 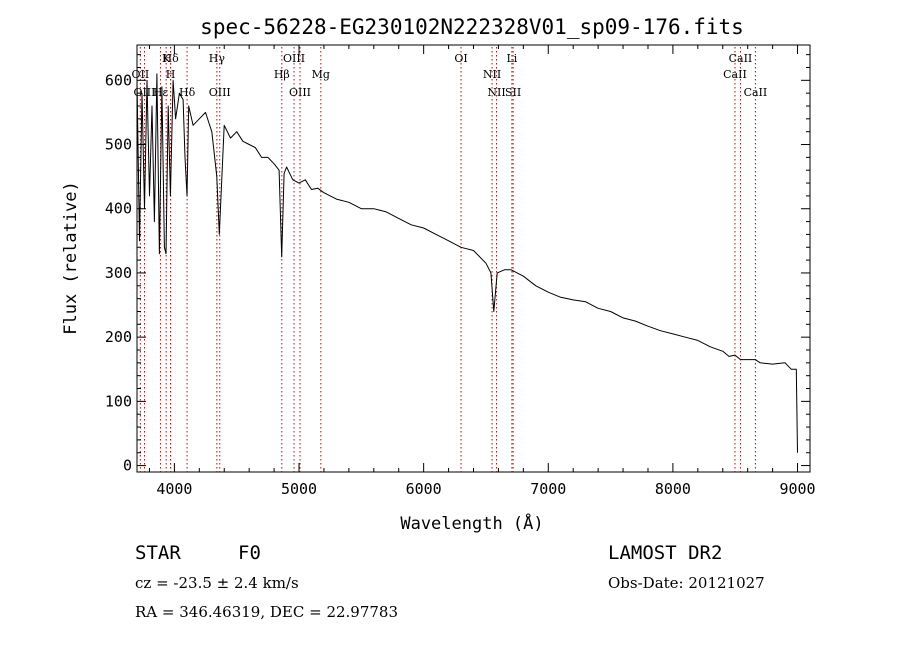 What do you see at coordinates (118, 209) in the screenshot?
I see `y-tick-label-4: 400` at bounding box center [118, 209].